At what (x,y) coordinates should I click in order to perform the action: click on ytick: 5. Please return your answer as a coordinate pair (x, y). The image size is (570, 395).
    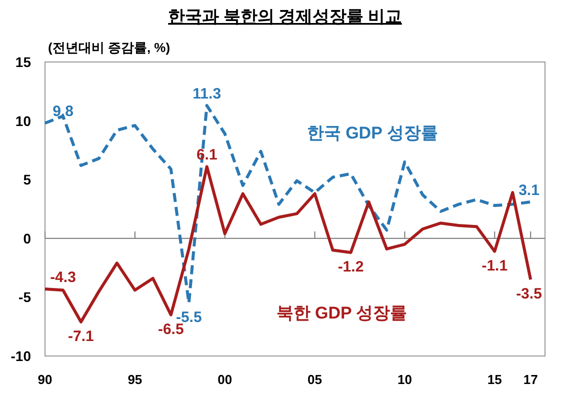
    Looking at the image, I should click on (27, 180).